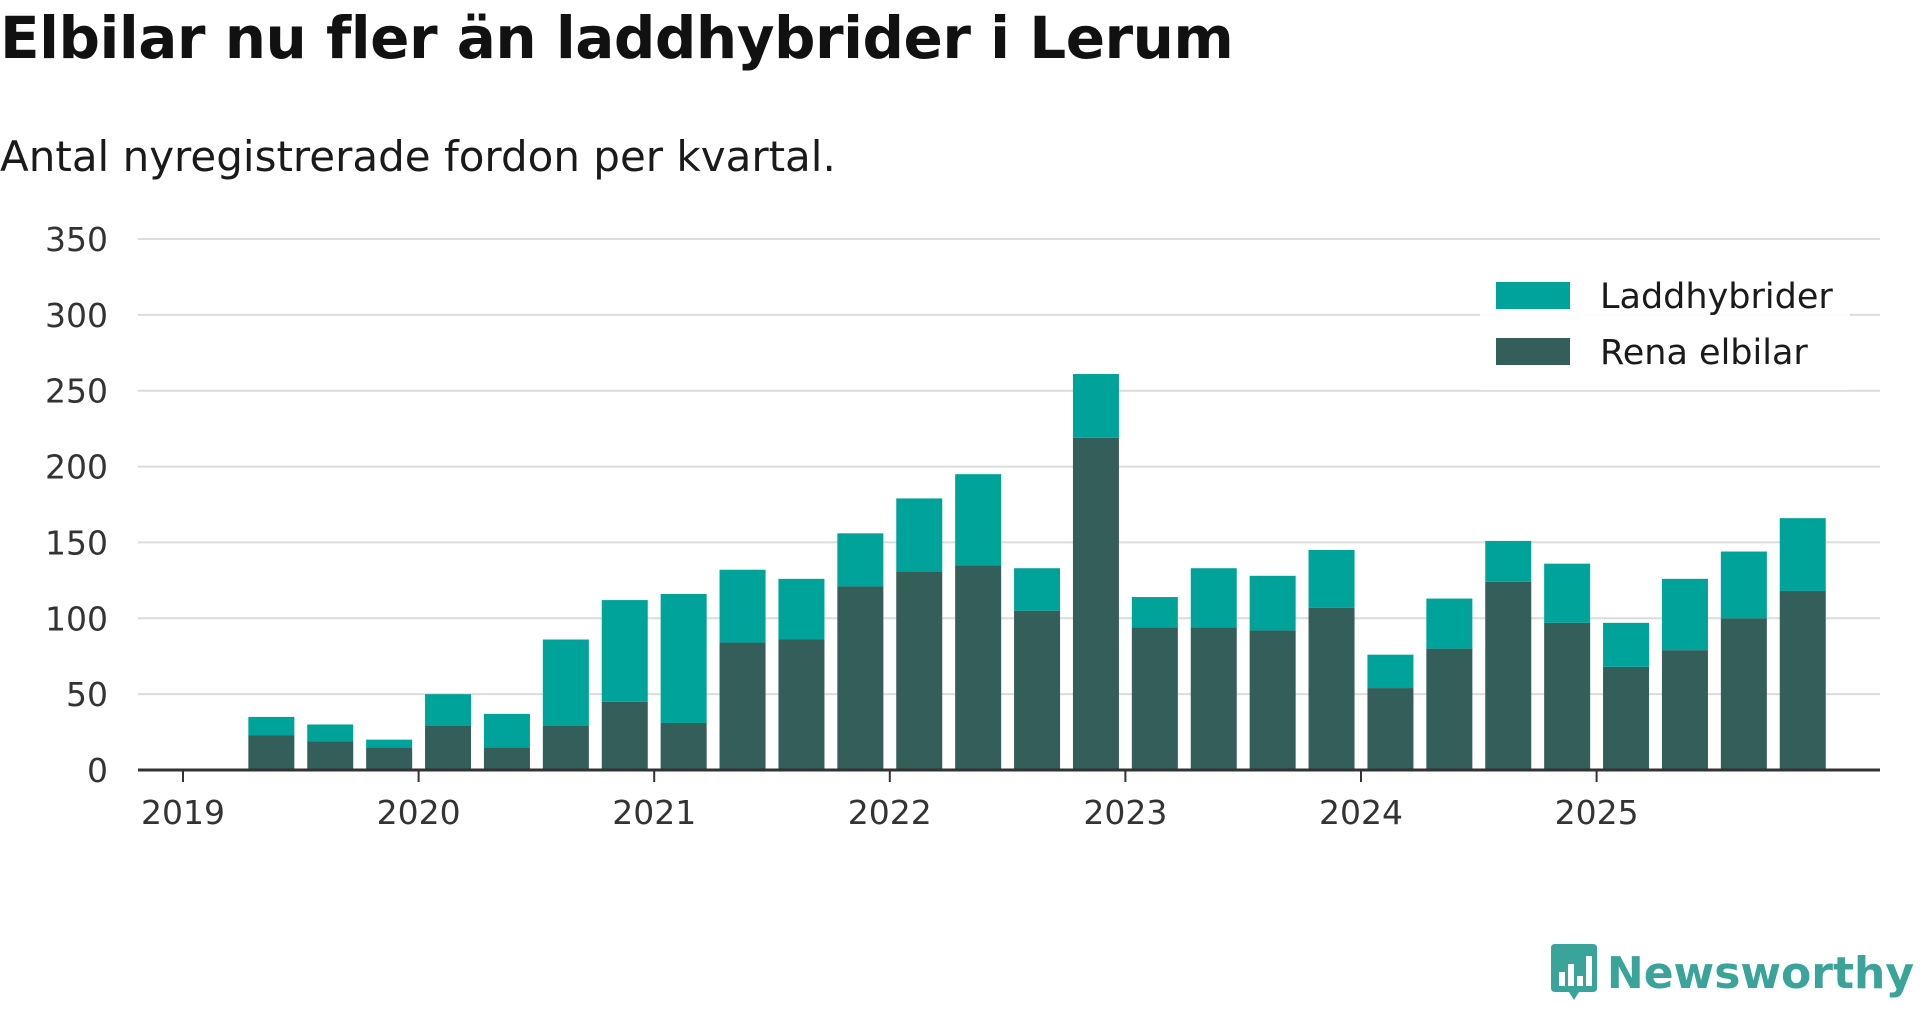  Describe the element at coordinates (76, 467) in the screenshot. I see `y-tick-label: 200` at that location.